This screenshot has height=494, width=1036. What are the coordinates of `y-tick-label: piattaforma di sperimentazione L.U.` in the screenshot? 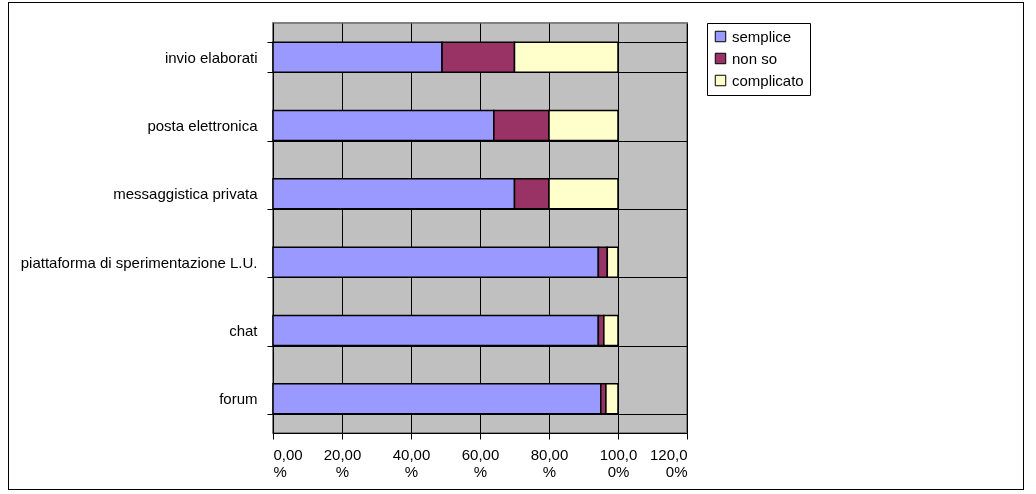 It's located at (139, 262).